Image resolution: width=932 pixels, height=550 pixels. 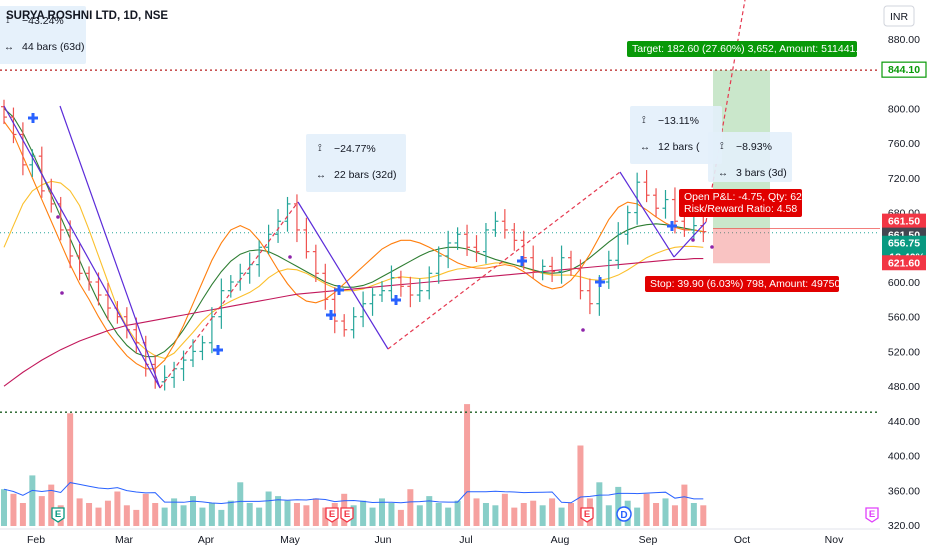 What do you see at coordinates (229, 295) in the screenshot?
I see `uptrend-dashed-line` at bounding box center [229, 295].